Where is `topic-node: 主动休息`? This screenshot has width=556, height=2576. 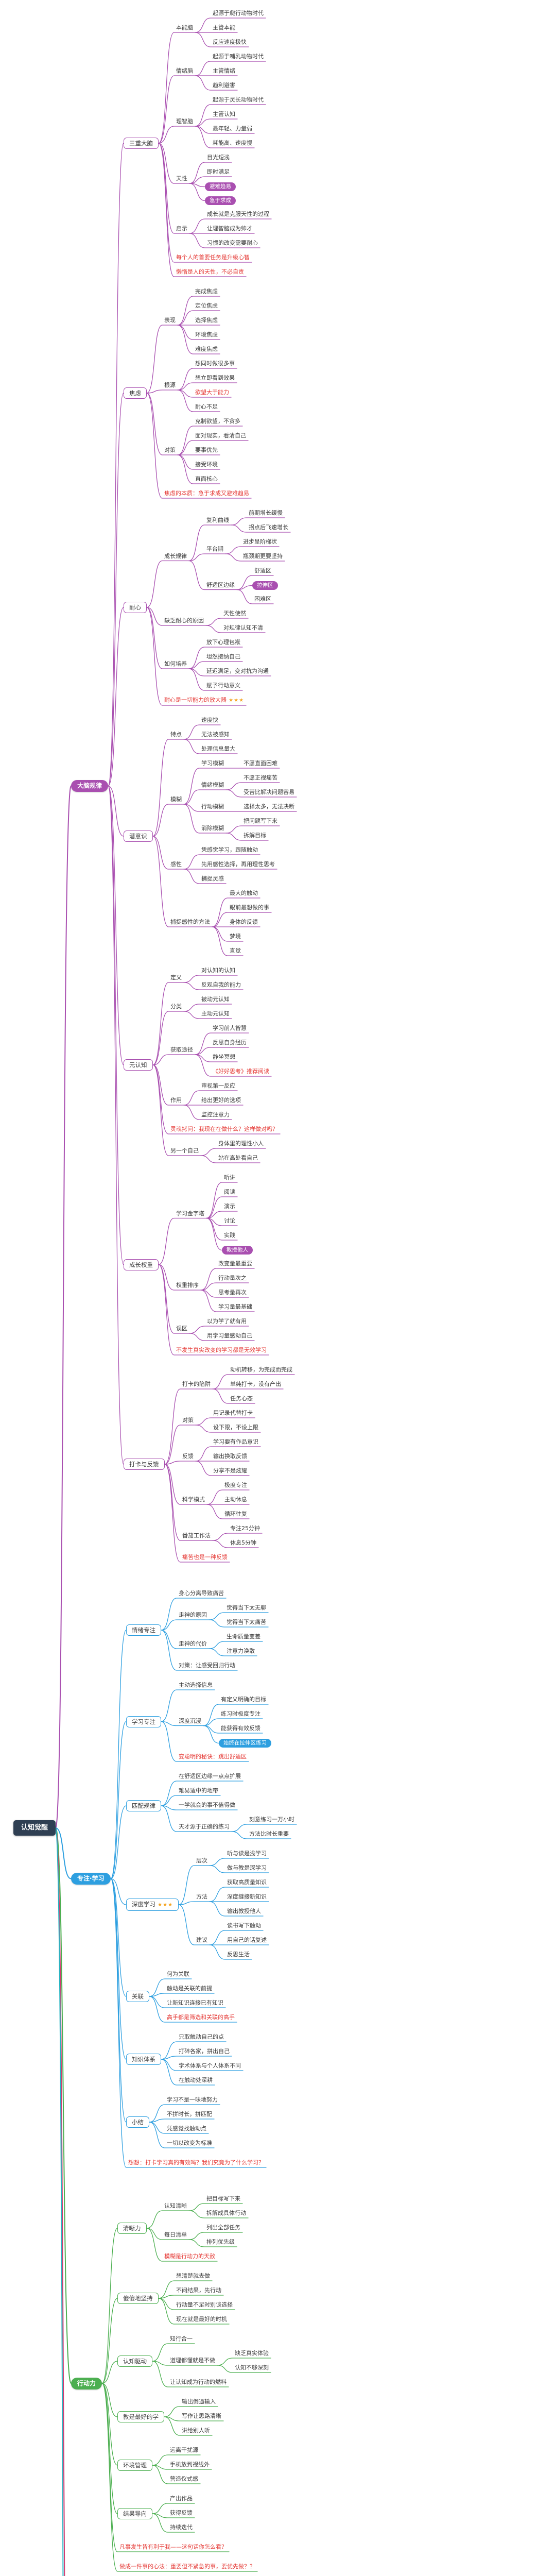 topic-node: 主动休息 is located at coordinates (235, 1500).